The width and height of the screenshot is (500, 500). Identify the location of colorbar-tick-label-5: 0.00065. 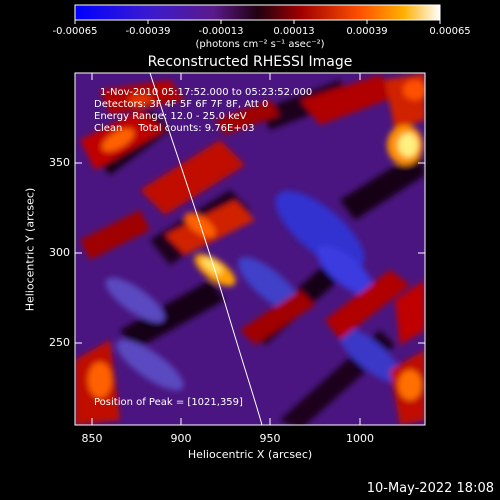
(450, 31).